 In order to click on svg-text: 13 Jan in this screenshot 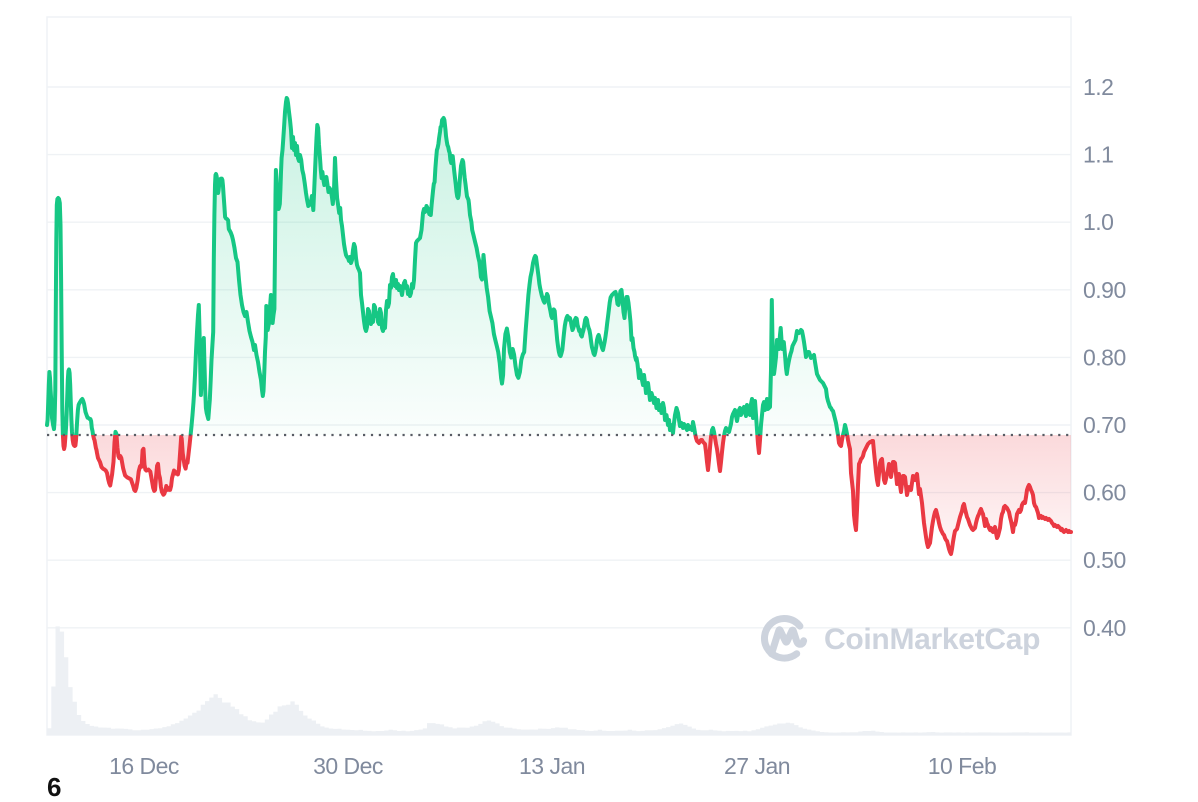, I will do `click(552, 766)`.